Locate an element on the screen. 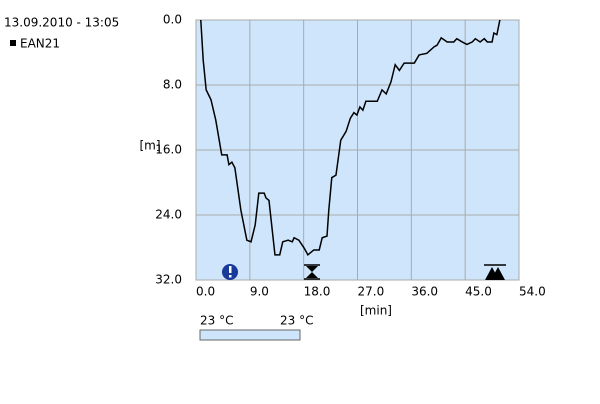 The image size is (600, 404). x-tick-label: 27.0 is located at coordinates (371, 292).